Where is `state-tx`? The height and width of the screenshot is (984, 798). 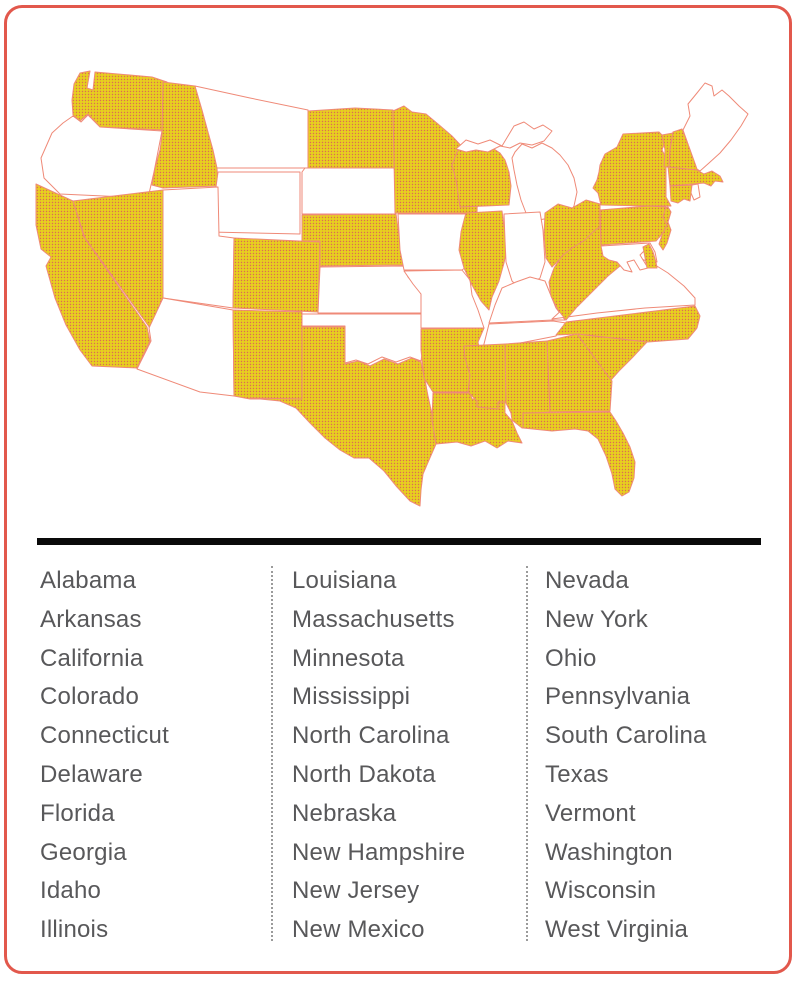
state-tx is located at coordinates (343, 416).